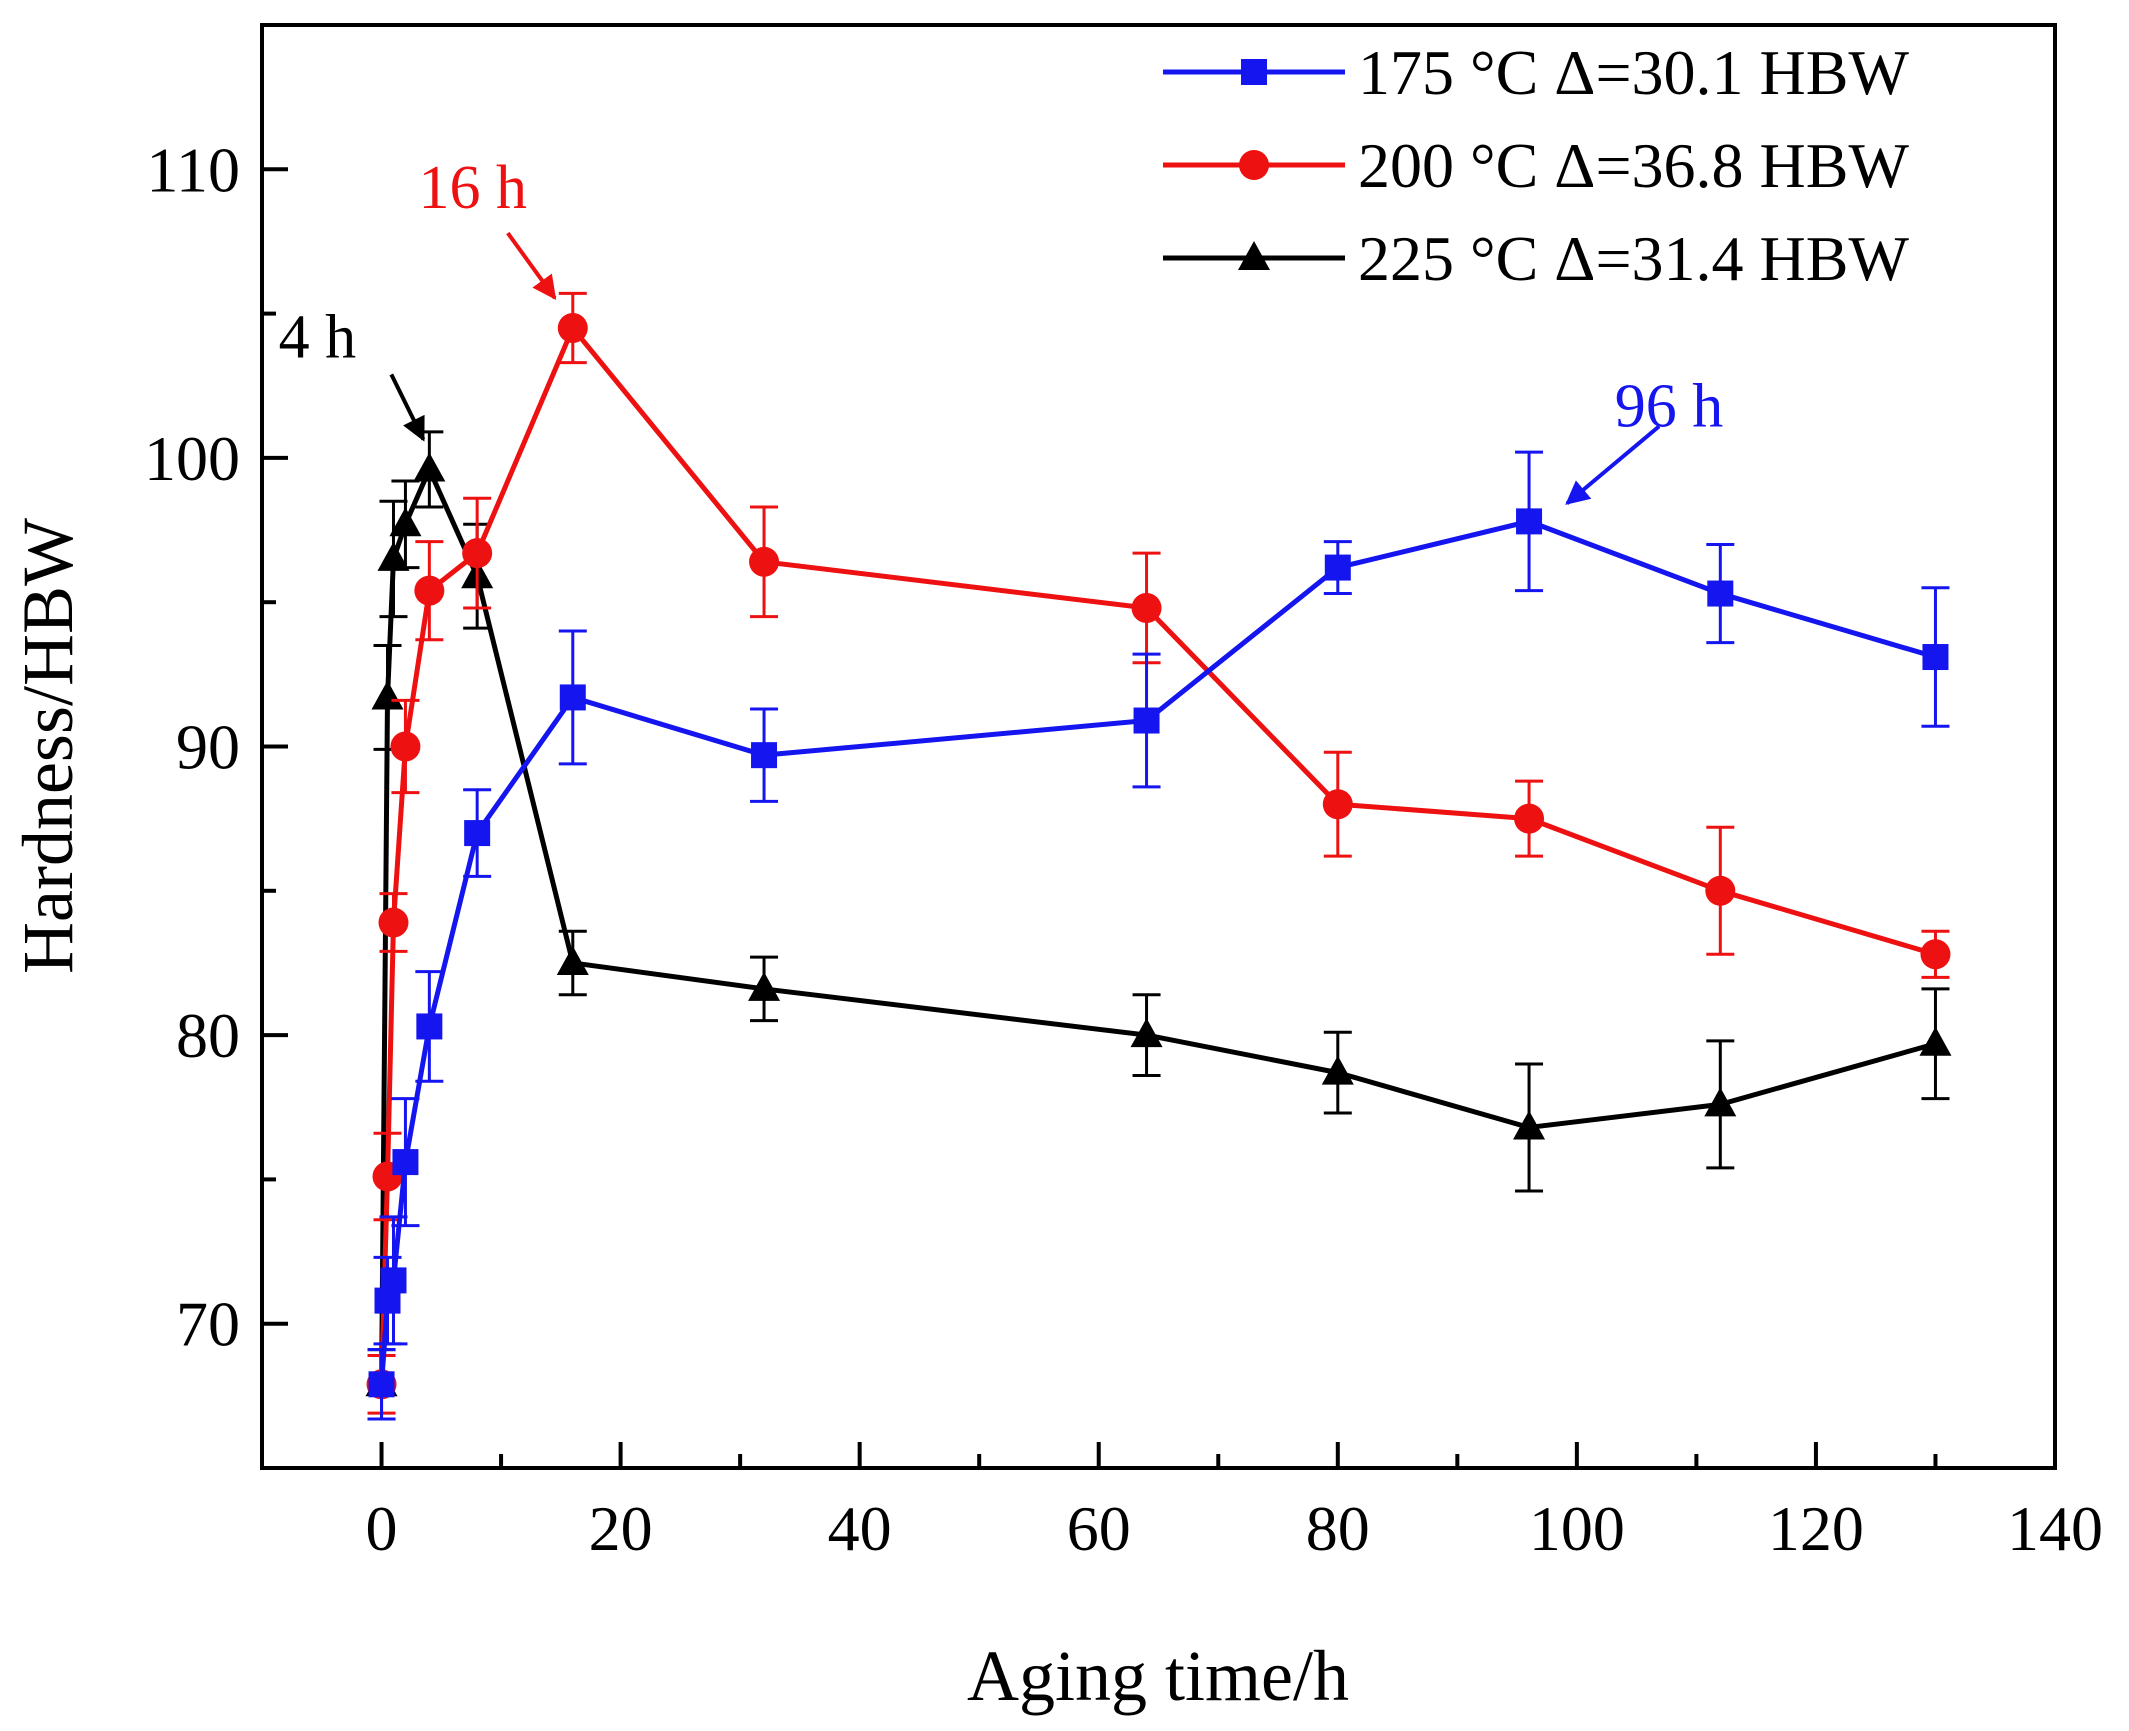 The image size is (2129, 1731). Describe the element at coordinates (48, 746) in the screenshot. I see `y-axis-title: Hardness/HBW` at that location.